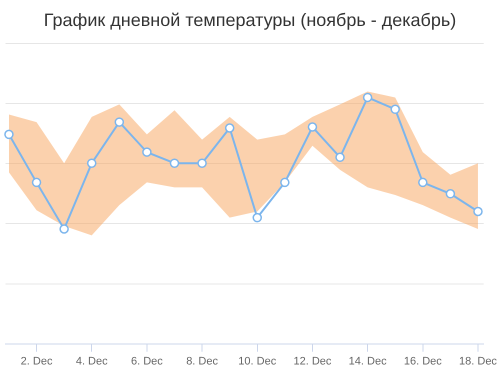  Describe the element at coordinates (423, 361) in the screenshot. I see `x-tick-label: 16. Dec` at that location.